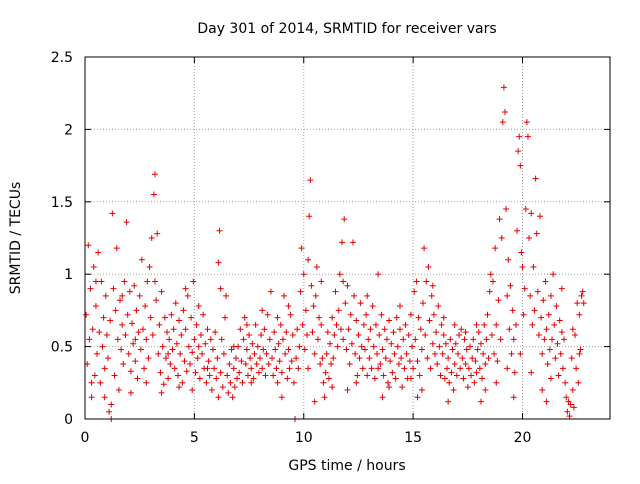 The image size is (640, 484). I want to click on y-tick-label: 2.5, so click(62, 58).